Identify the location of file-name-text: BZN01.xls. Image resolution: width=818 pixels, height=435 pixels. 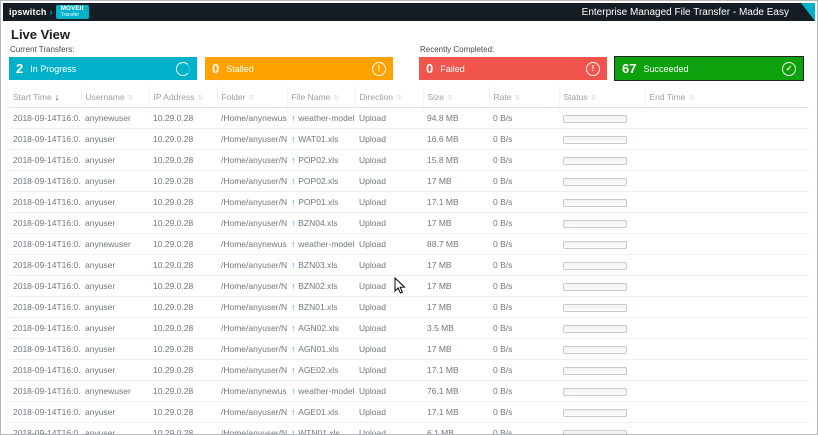
(318, 307).